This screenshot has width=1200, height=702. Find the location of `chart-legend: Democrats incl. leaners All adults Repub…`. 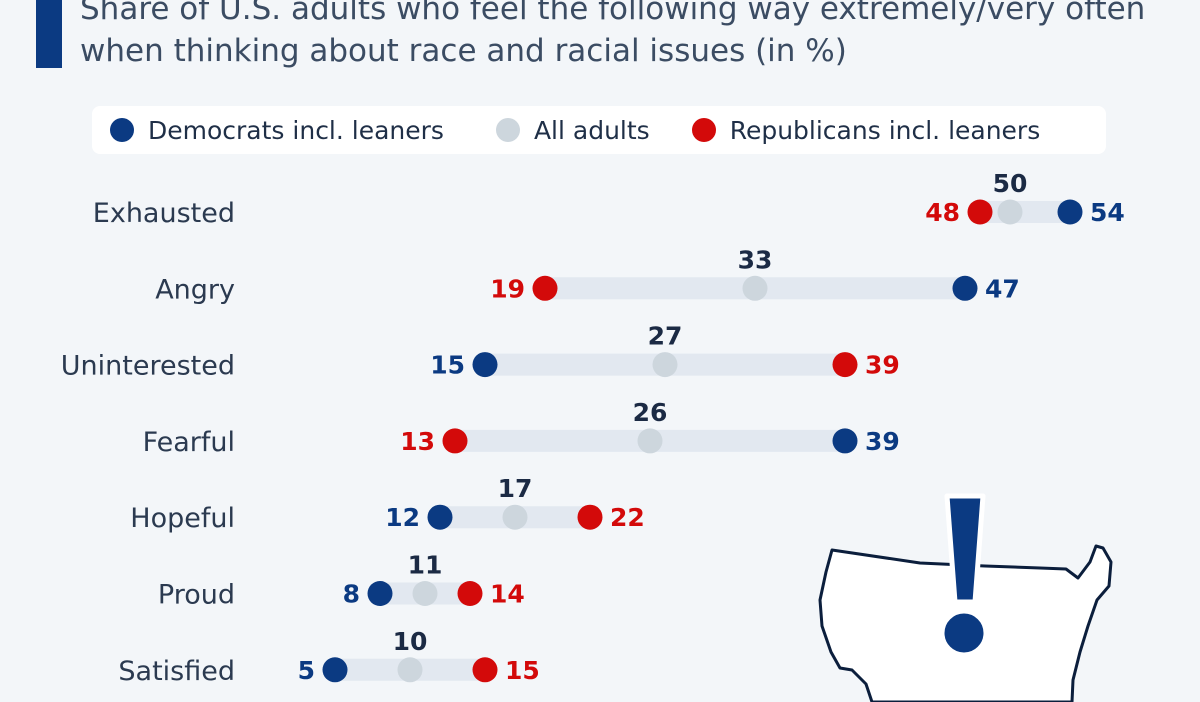

chart-legend: Democrats incl. leaners All adults Repub… is located at coordinates (599, 130).